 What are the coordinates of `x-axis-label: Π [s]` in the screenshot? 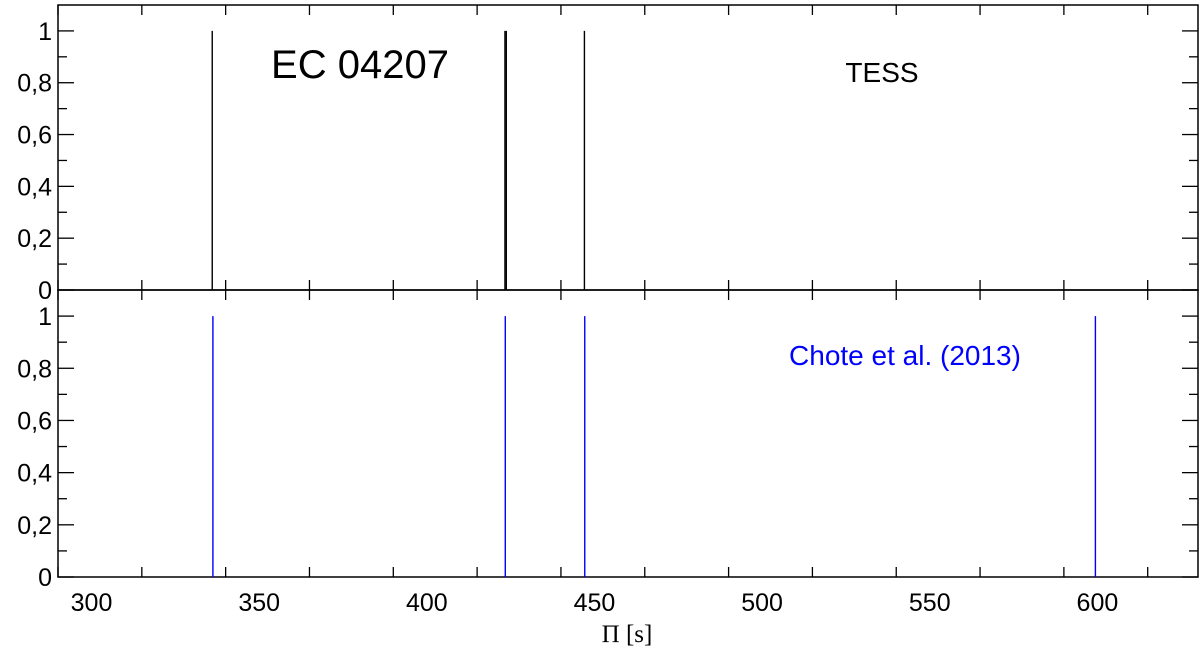 It's located at (627, 634).